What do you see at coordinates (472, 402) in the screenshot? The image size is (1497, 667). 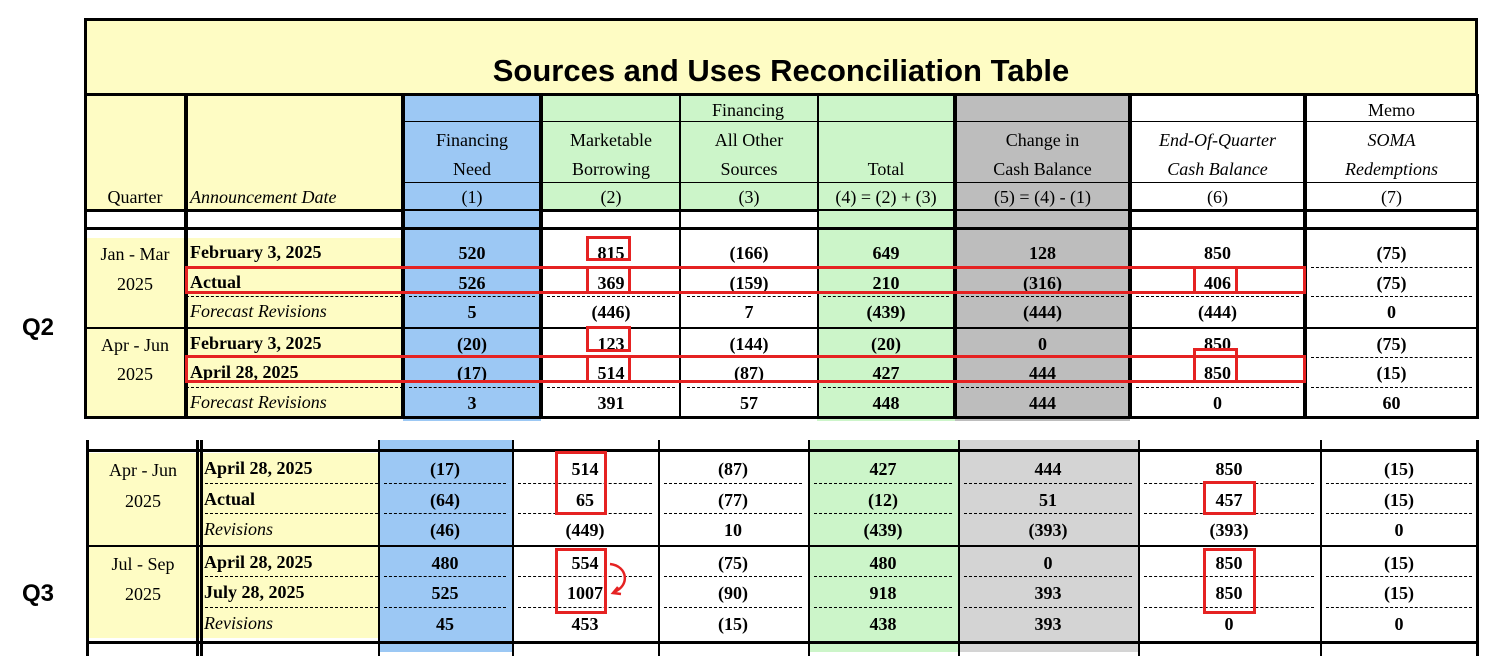 I see `value-cell: 3` at bounding box center [472, 402].